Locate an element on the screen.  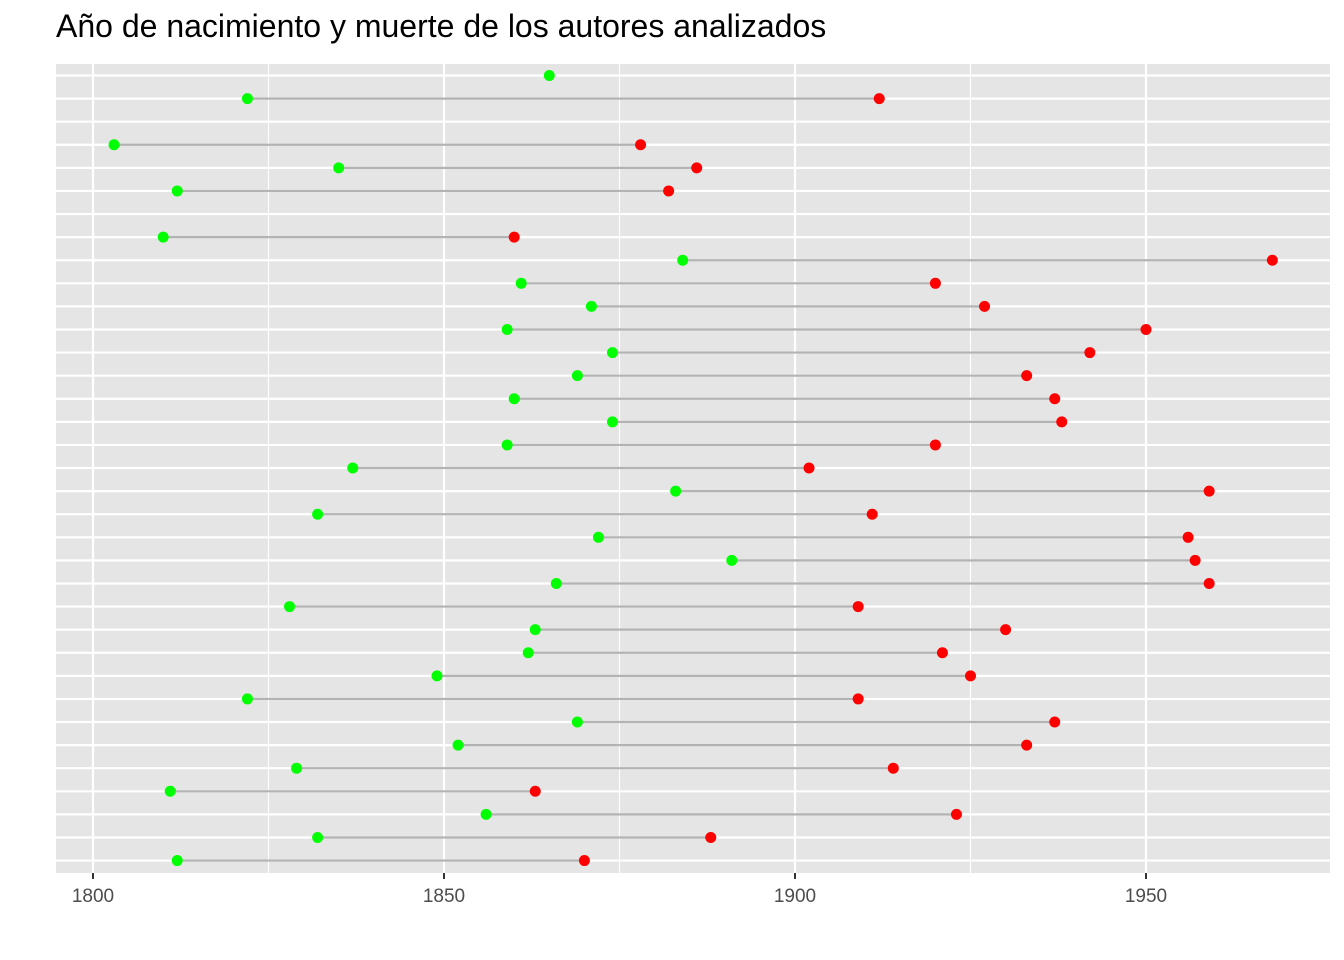
x-tick-label: 1800 is located at coordinates (93, 896).